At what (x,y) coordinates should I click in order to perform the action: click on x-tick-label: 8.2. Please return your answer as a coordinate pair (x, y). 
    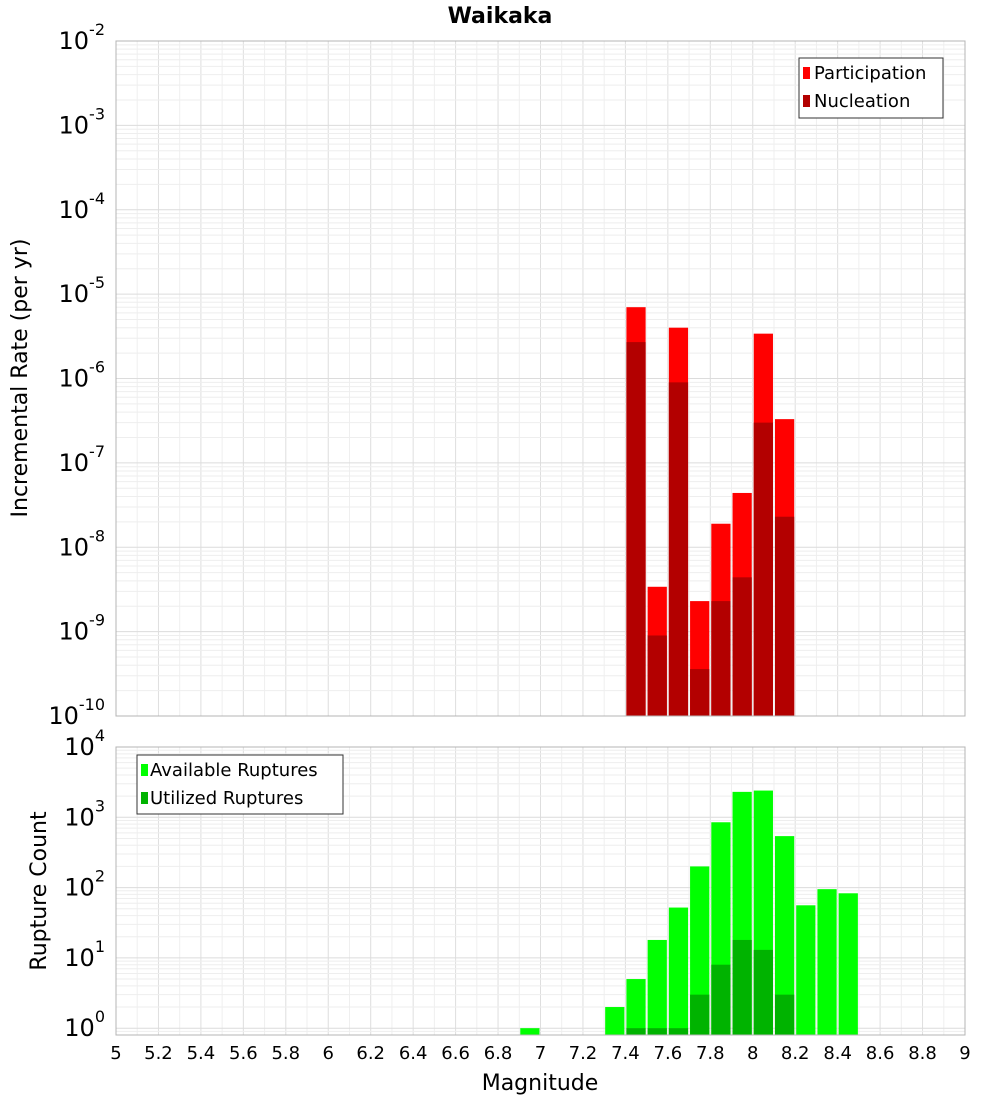
    Looking at the image, I should click on (795, 1053).